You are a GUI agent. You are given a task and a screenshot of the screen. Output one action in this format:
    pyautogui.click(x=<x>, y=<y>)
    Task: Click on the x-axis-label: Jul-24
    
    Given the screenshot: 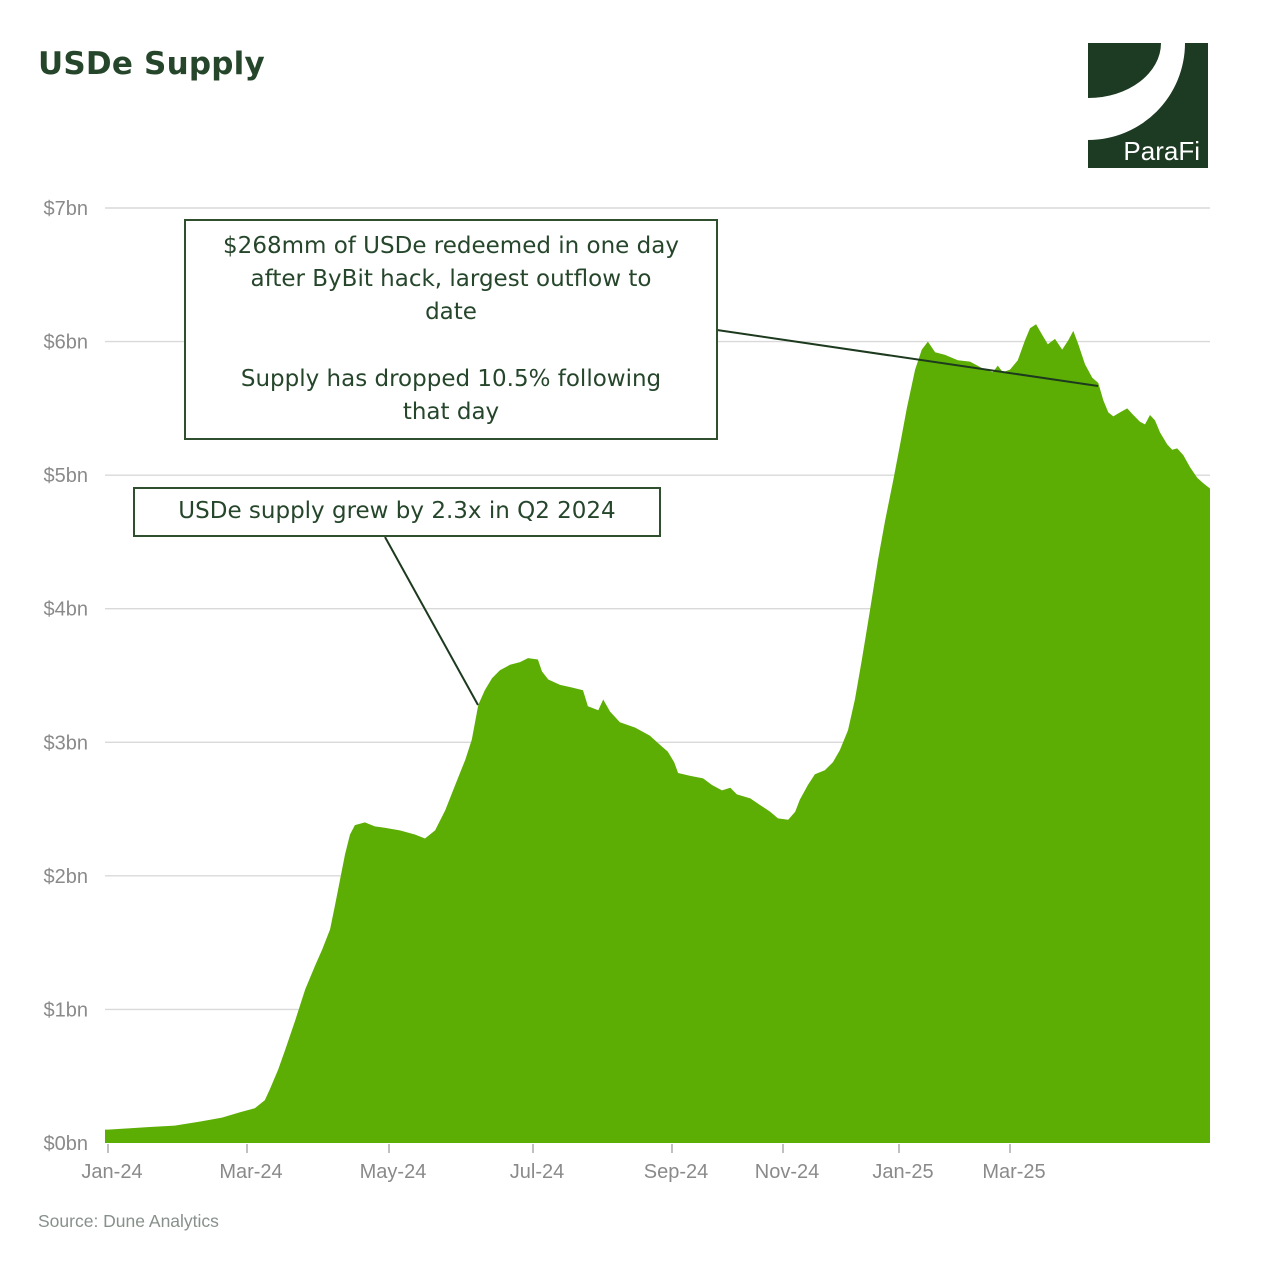 What is the action you would take?
    pyautogui.click(x=537, y=1172)
    